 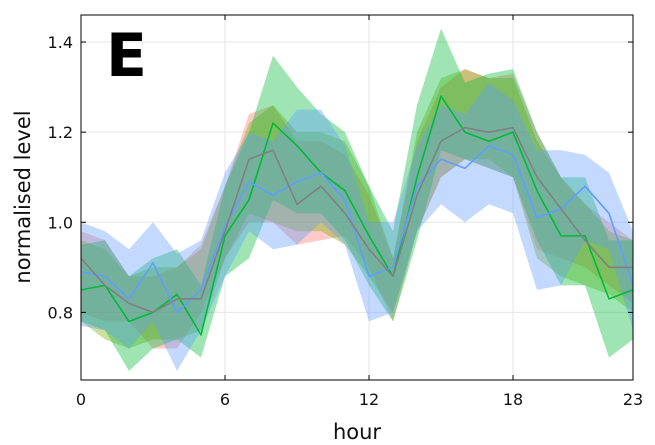 I want to click on panel-label: E, so click(x=126, y=56).